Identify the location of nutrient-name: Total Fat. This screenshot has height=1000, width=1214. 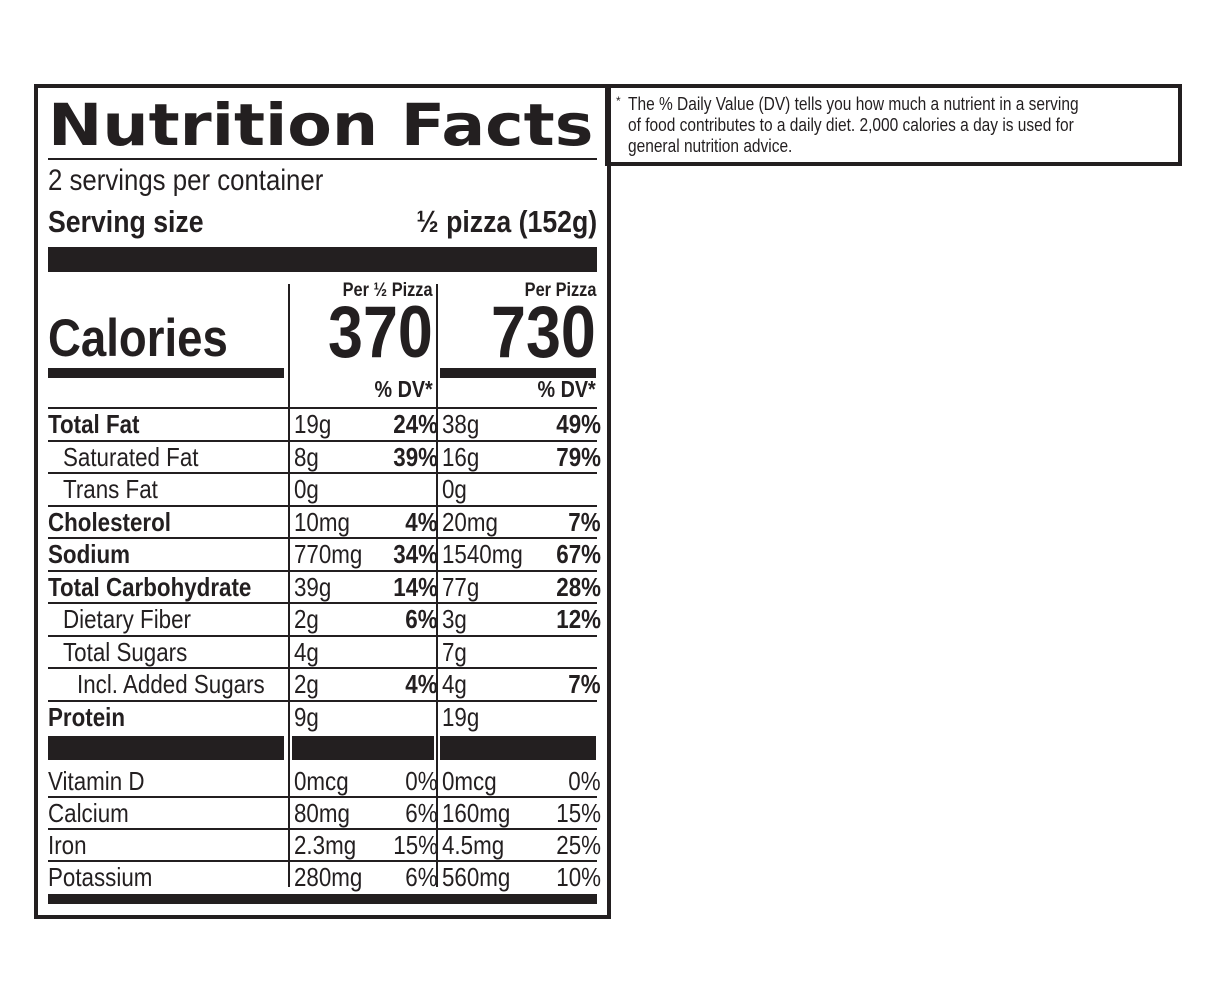
(94, 424).